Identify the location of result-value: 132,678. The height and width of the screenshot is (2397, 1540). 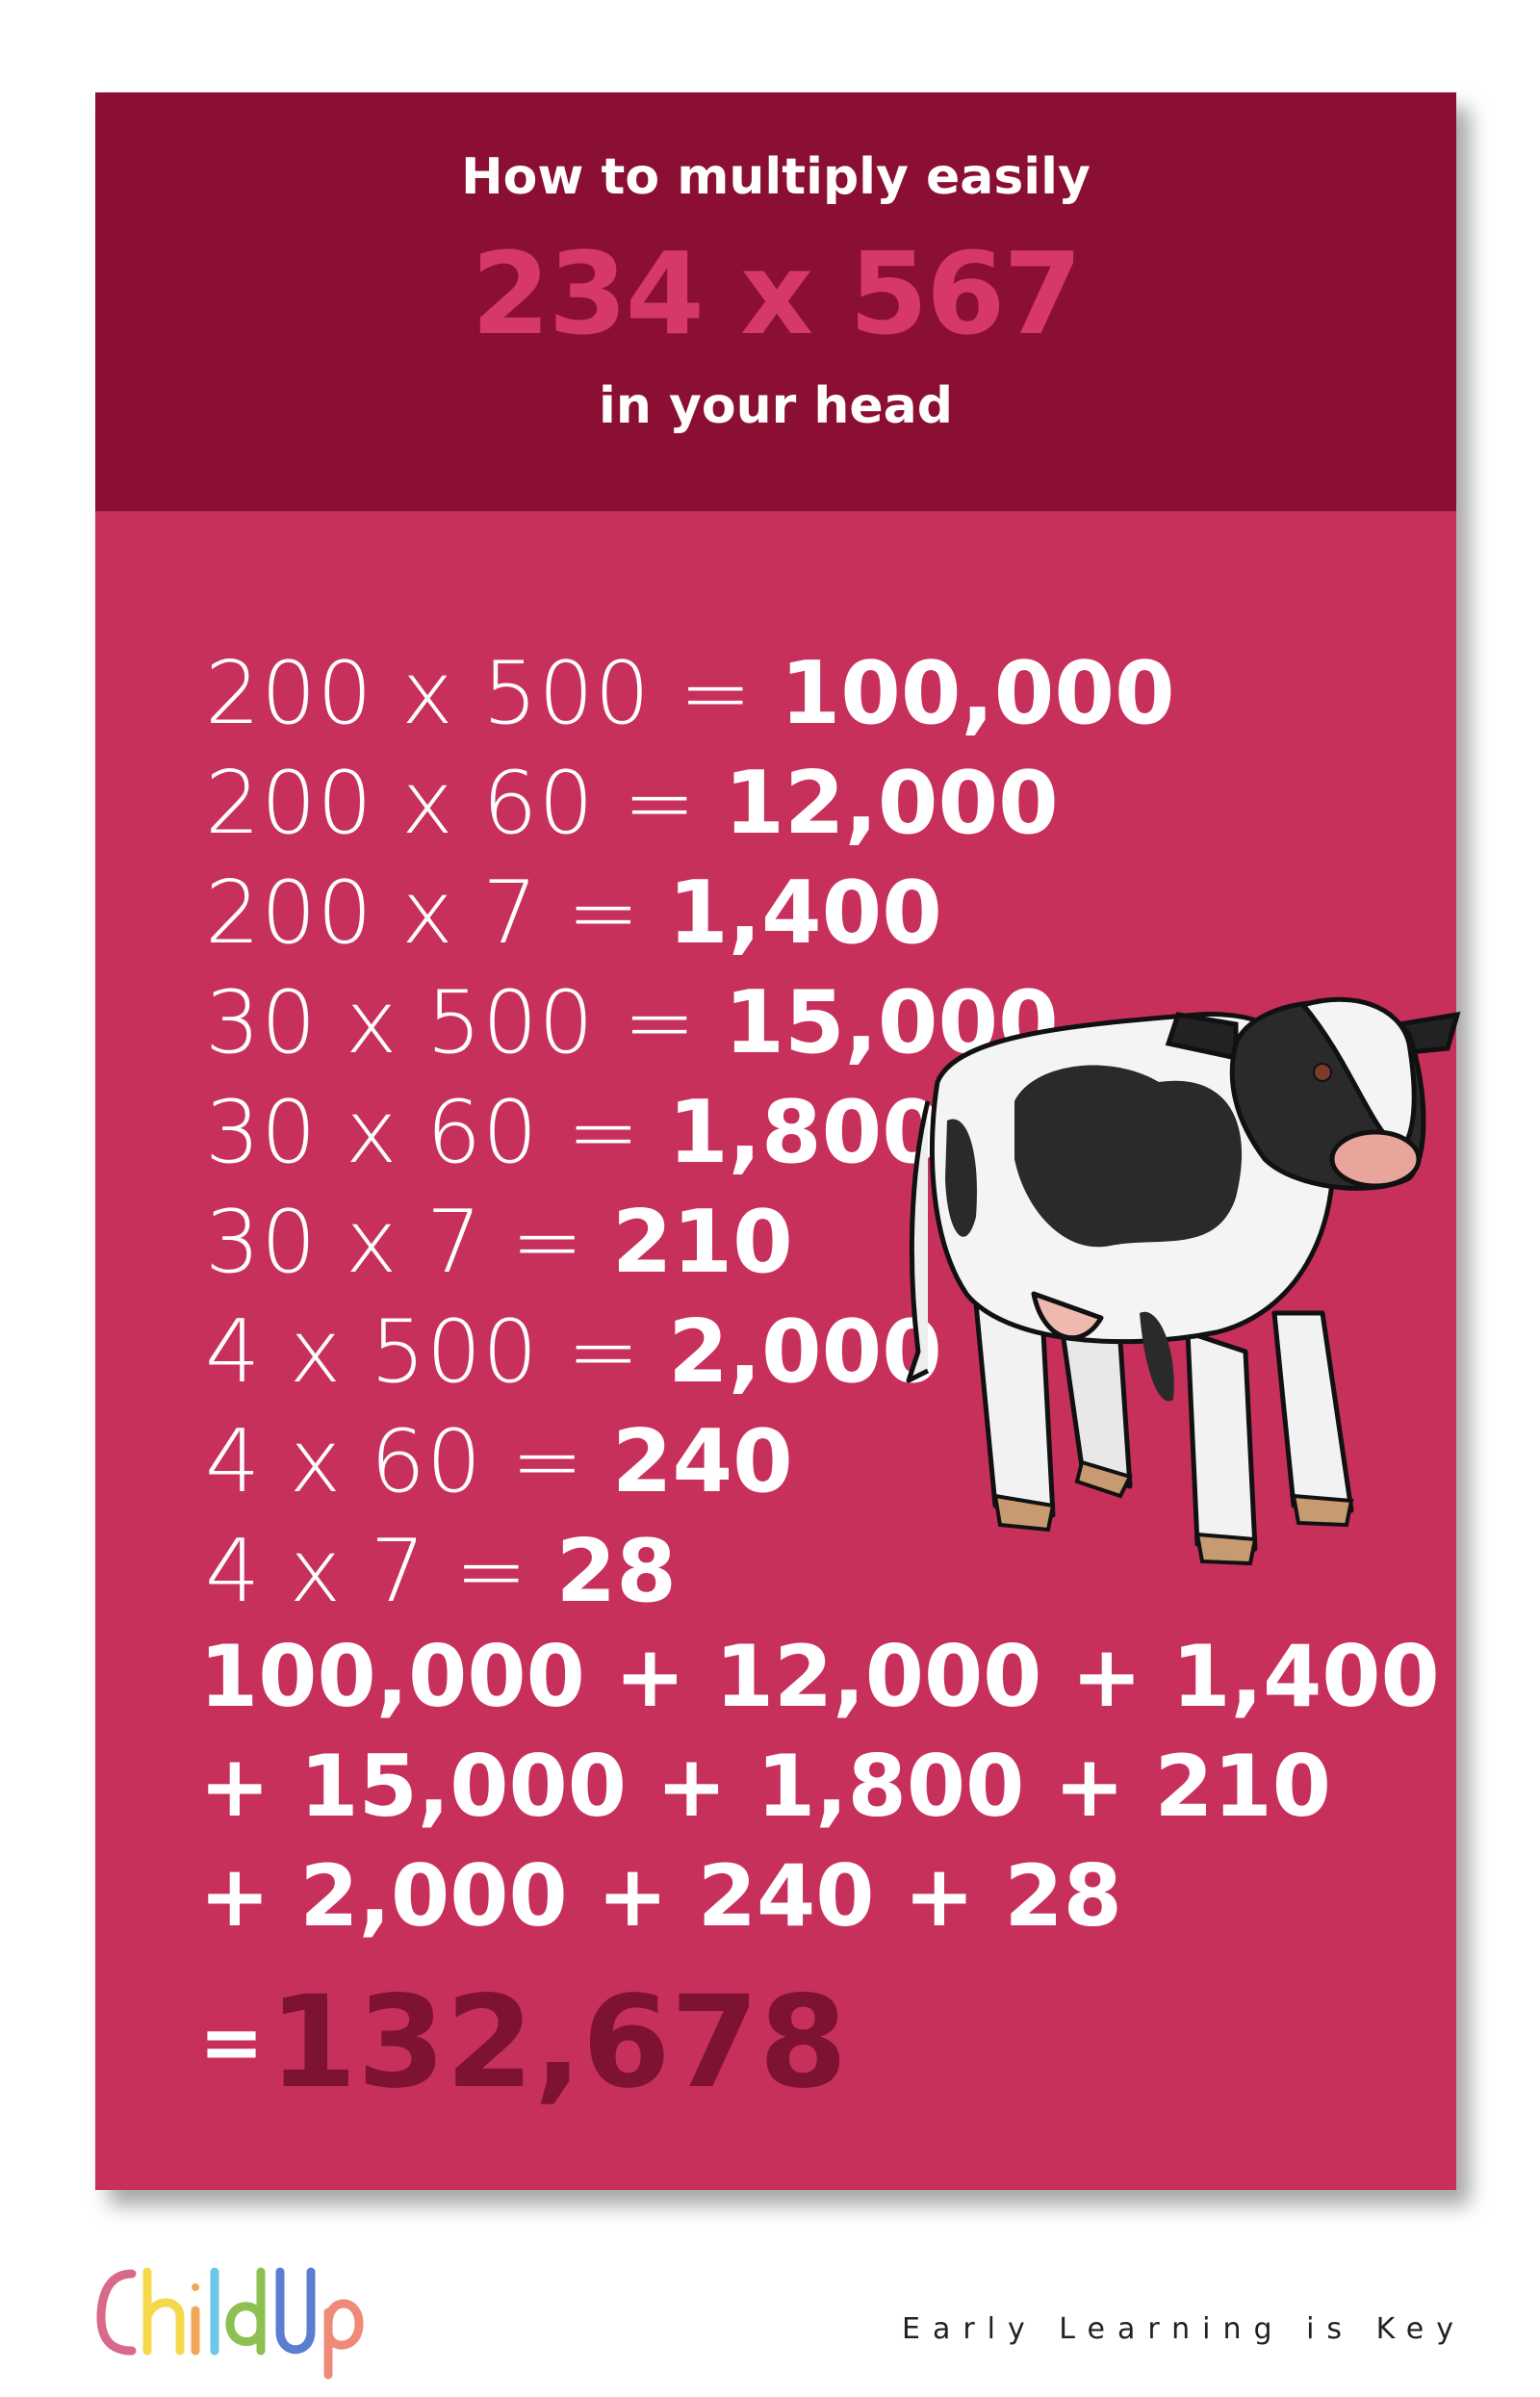
(558, 2043).